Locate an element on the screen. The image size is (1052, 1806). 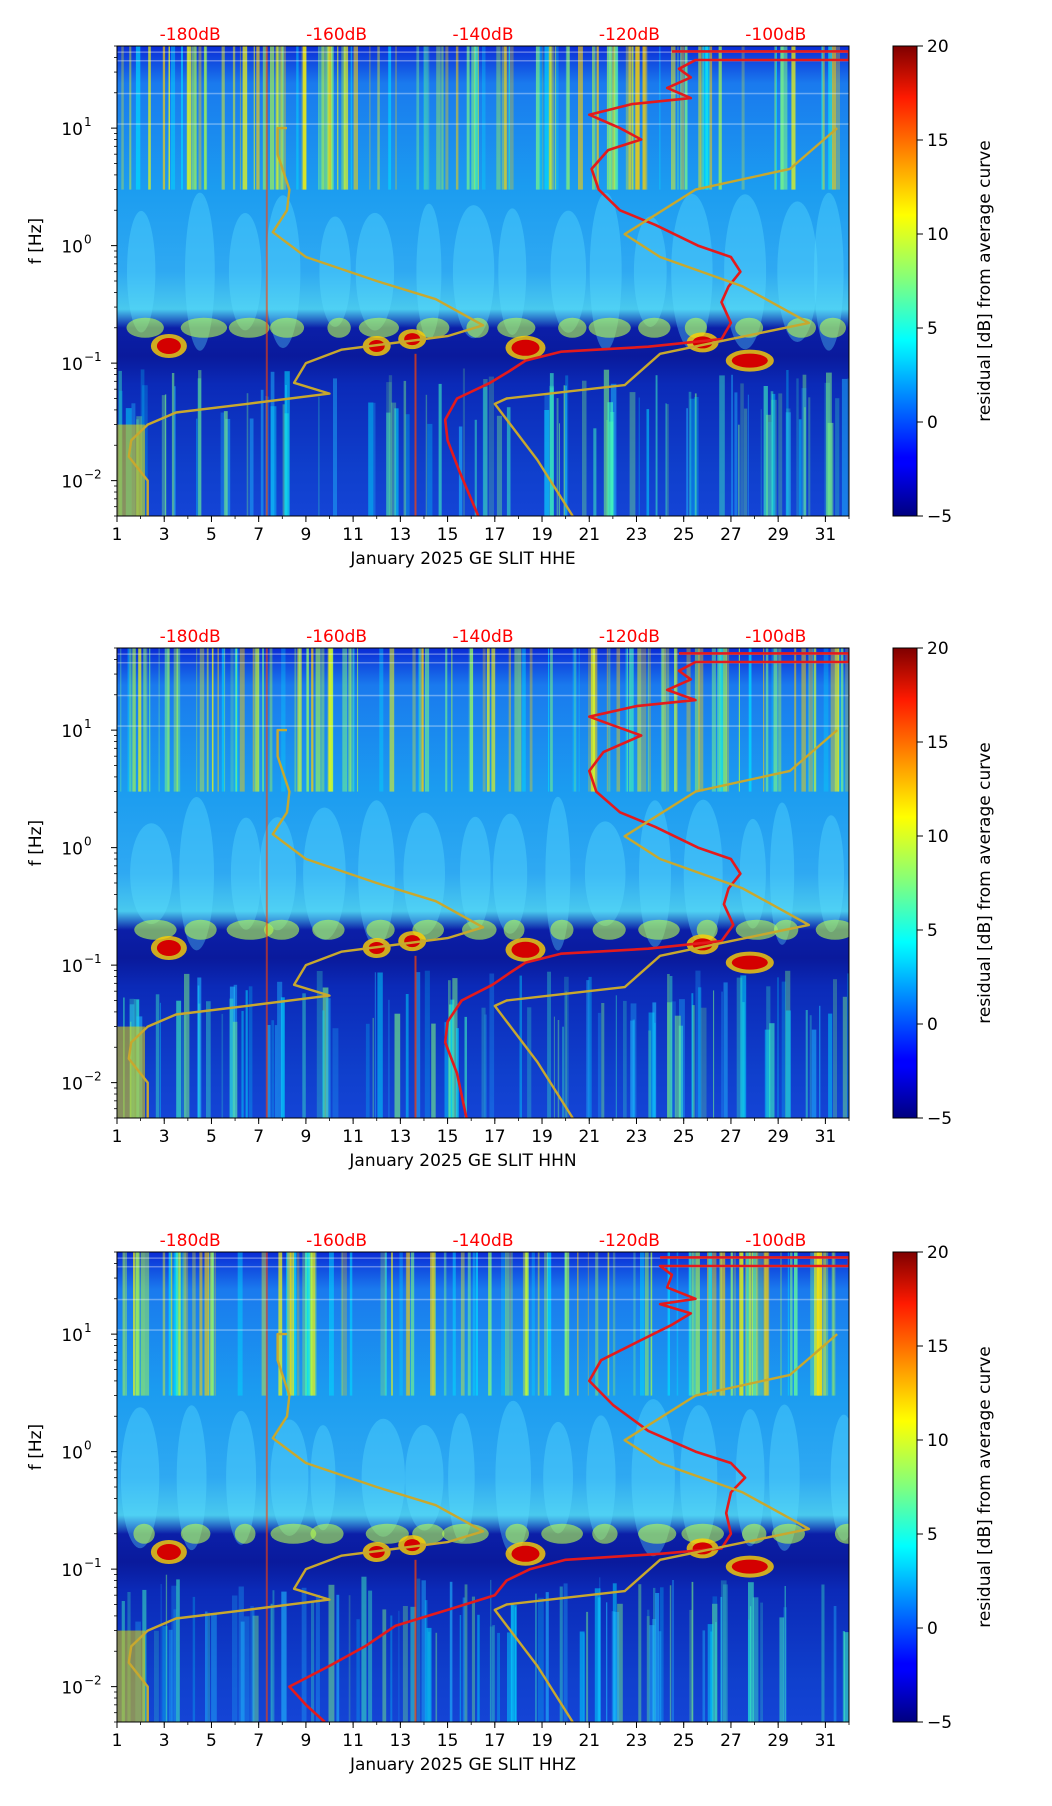
y-axis-label: f [Hz] is located at coordinates (36, 241).